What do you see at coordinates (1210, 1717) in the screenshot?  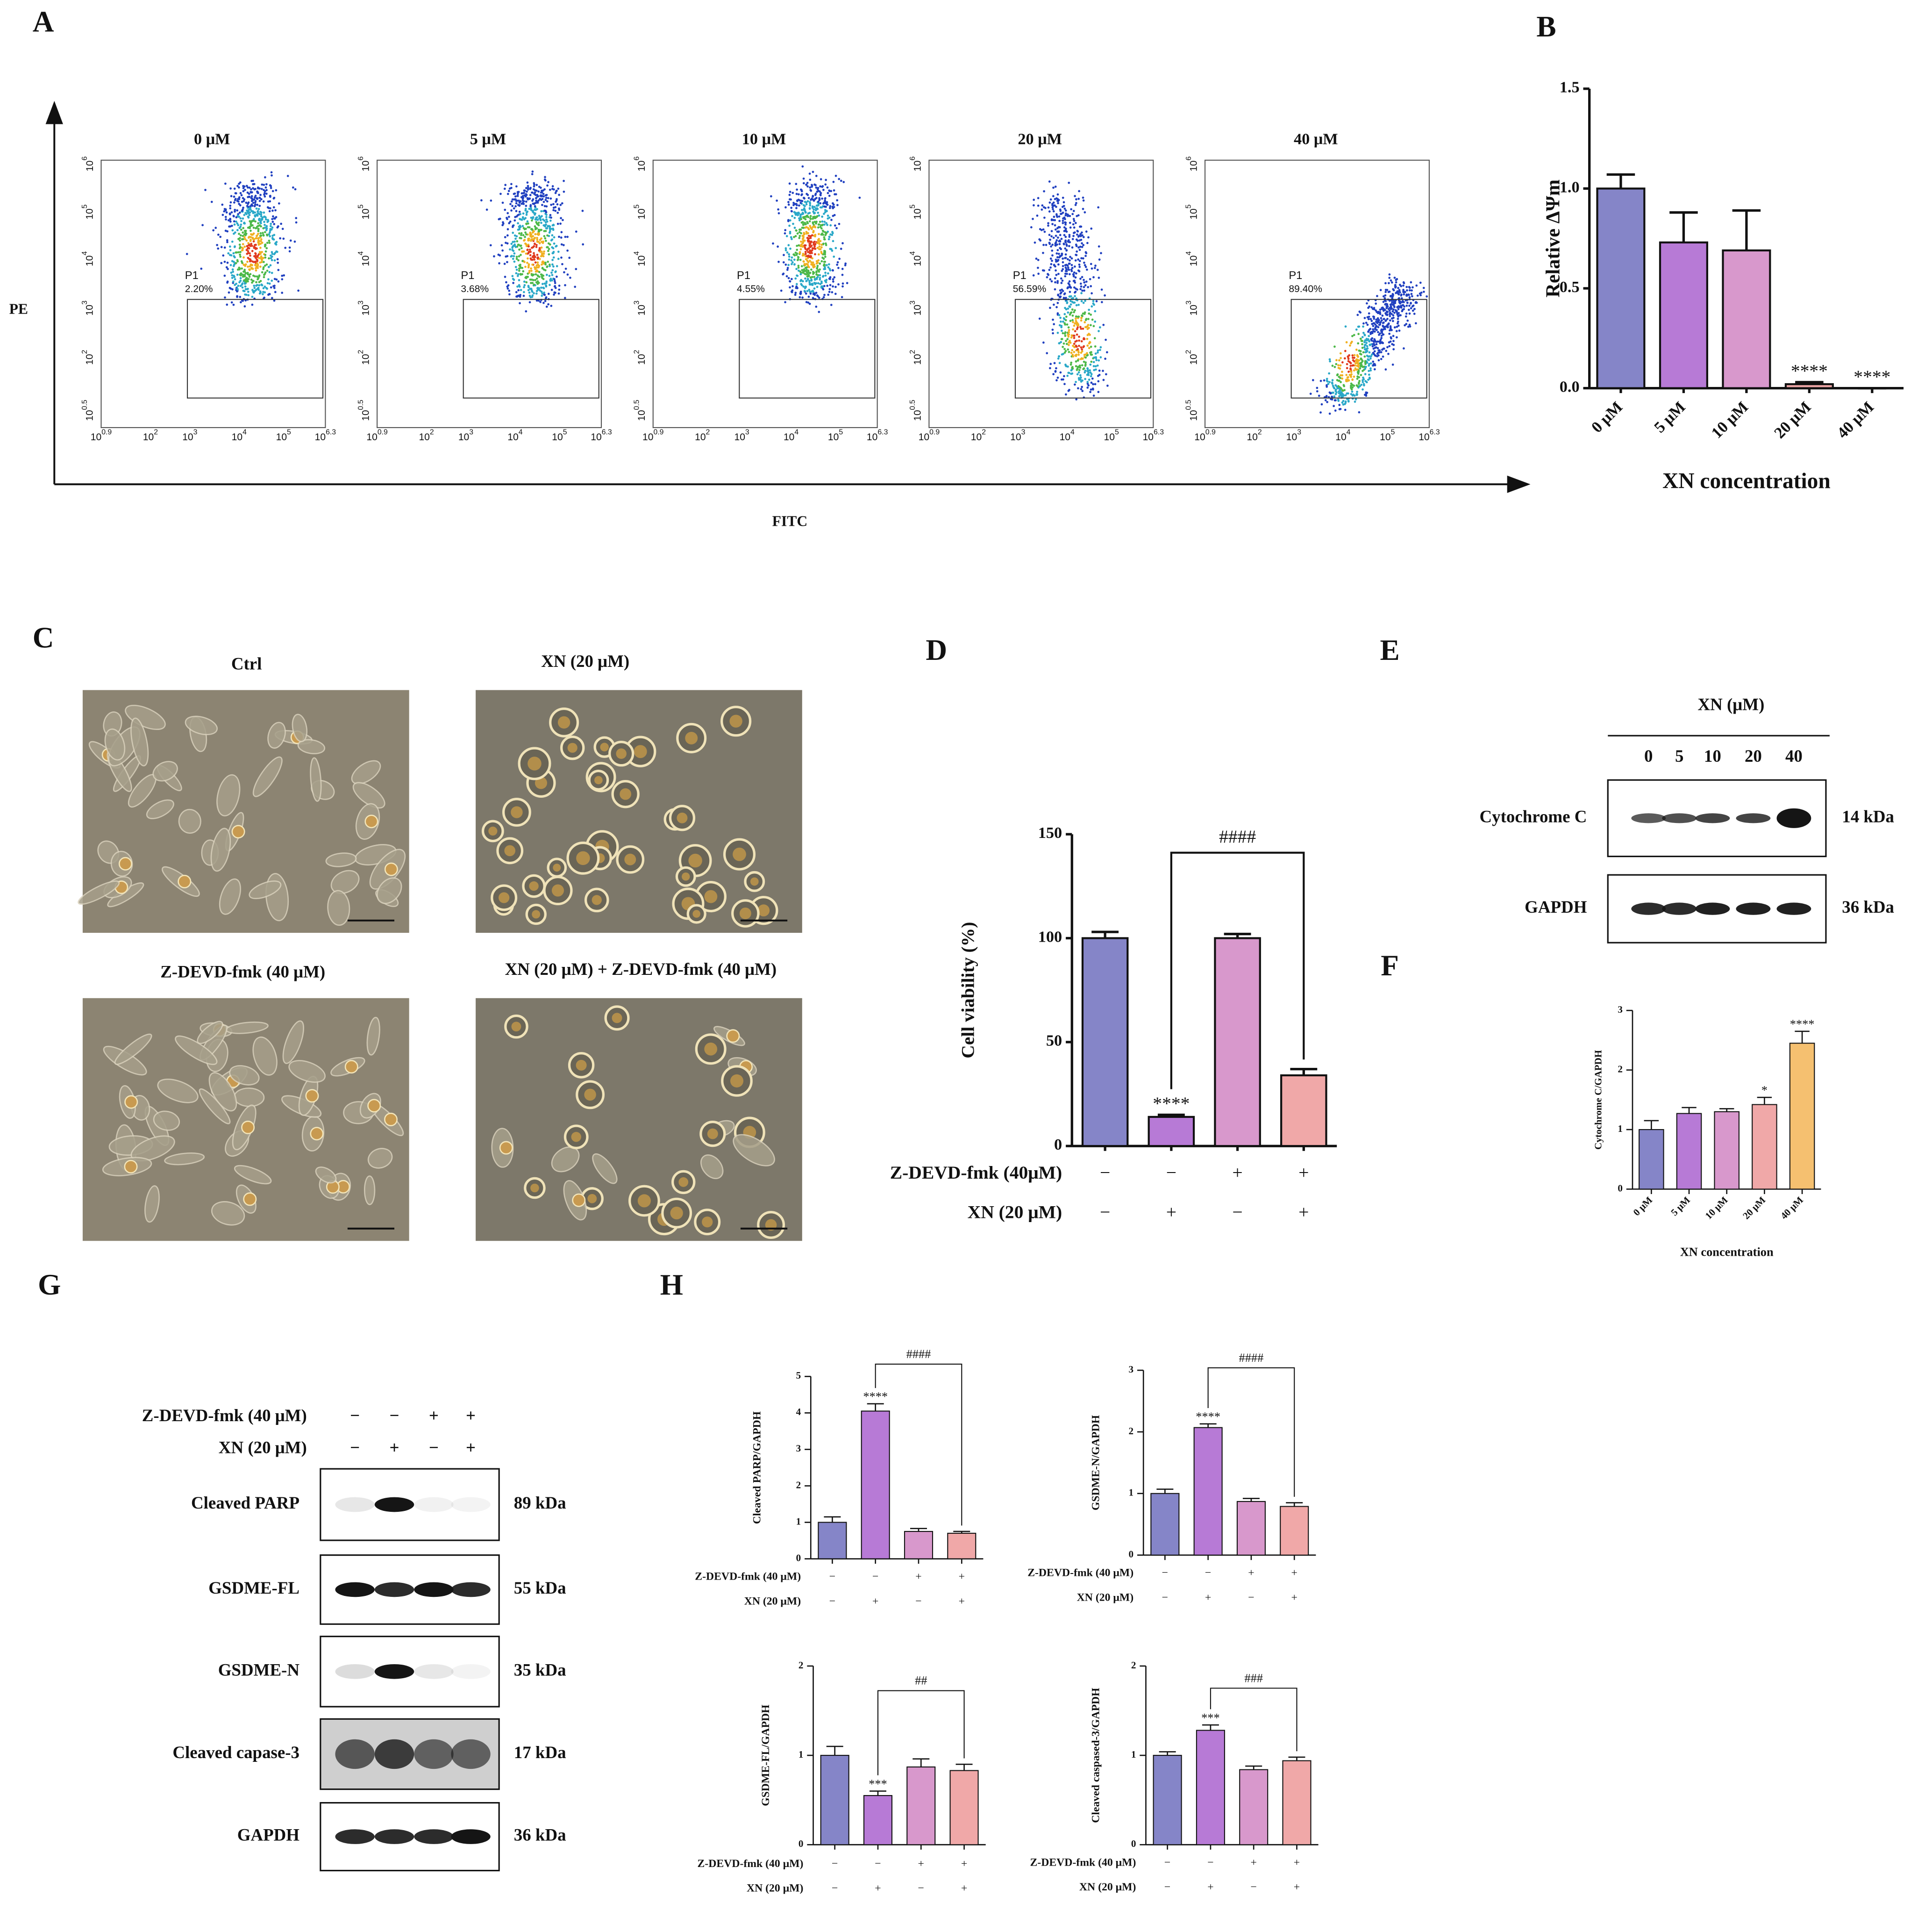 I see `significance: ***` at bounding box center [1210, 1717].